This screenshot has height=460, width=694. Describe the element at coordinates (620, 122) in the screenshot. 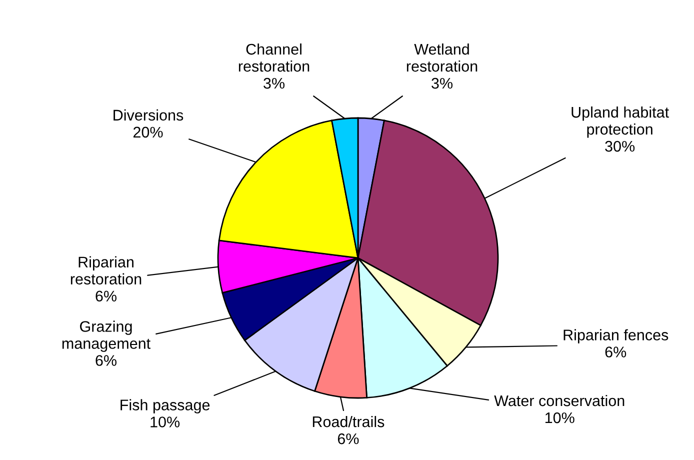

I see `slice-label: Upland habitat protection` at that location.